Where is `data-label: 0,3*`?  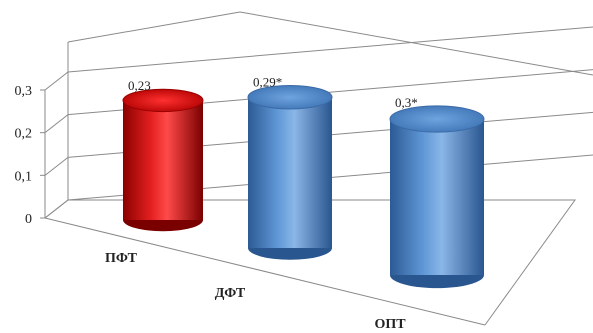 data-label: 0,3* is located at coordinates (406, 102).